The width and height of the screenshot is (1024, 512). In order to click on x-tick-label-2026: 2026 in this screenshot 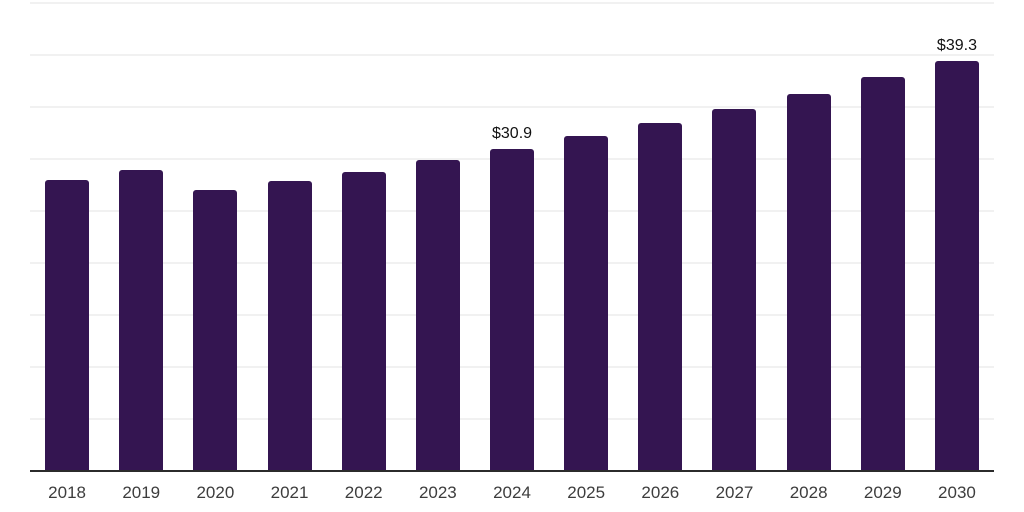, I will do `click(660, 492)`.